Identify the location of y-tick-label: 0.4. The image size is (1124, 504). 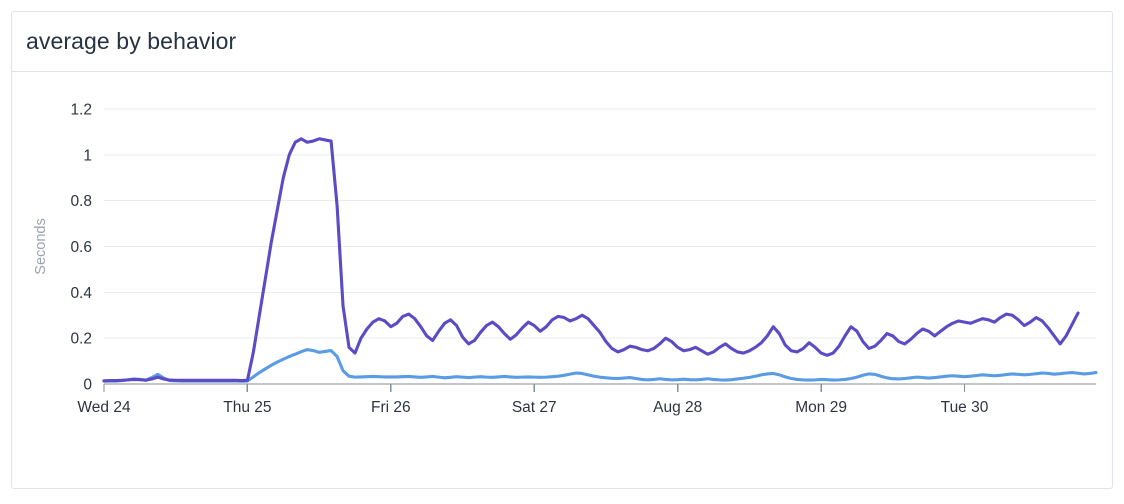
(81, 293).